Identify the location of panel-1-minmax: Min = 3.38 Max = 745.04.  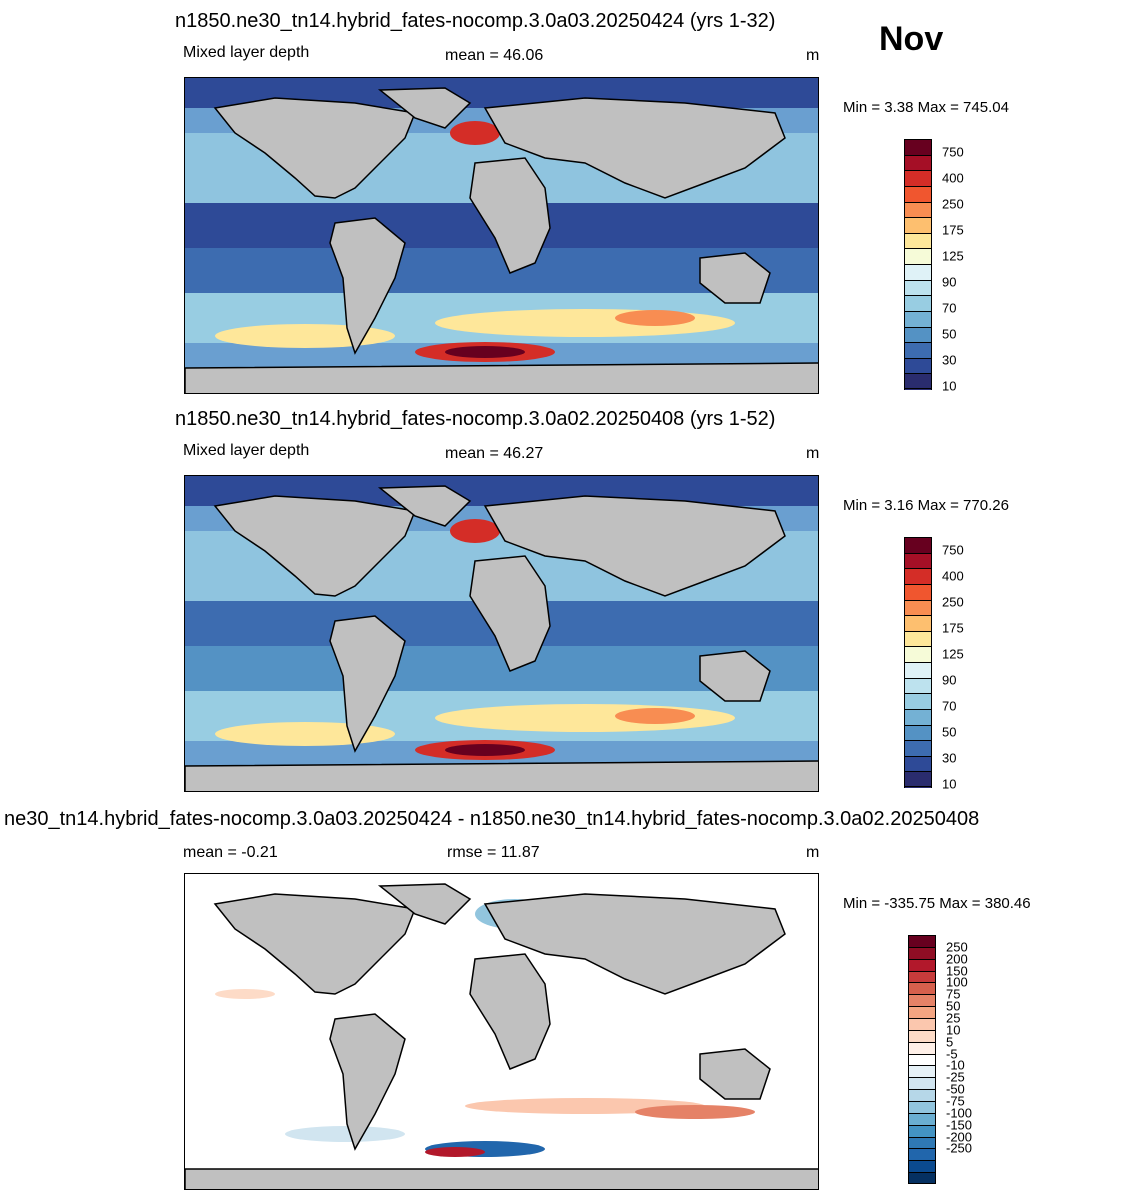
(926, 107).